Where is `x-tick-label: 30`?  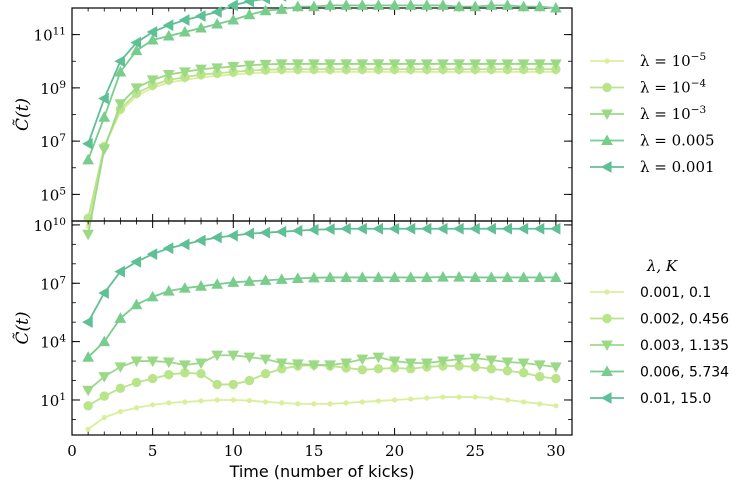 x-tick-label: 30 is located at coordinates (555, 451).